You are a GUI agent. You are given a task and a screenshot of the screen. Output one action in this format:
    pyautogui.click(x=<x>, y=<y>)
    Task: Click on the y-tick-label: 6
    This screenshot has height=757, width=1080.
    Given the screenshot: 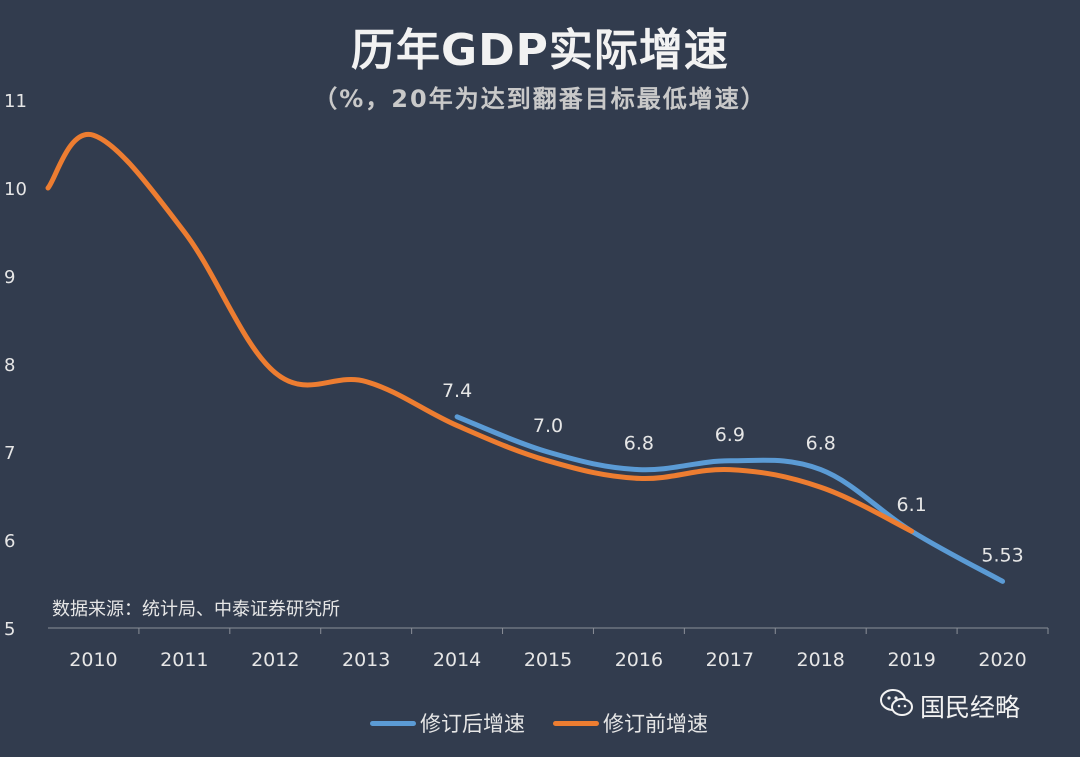 What is the action you would take?
    pyautogui.click(x=9, y=541)
    